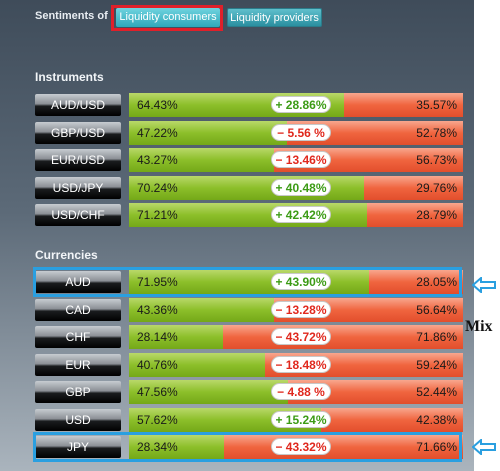 The image size is (500, 471). I want to click on buy-percent: 64.43%, so click(157, 105).